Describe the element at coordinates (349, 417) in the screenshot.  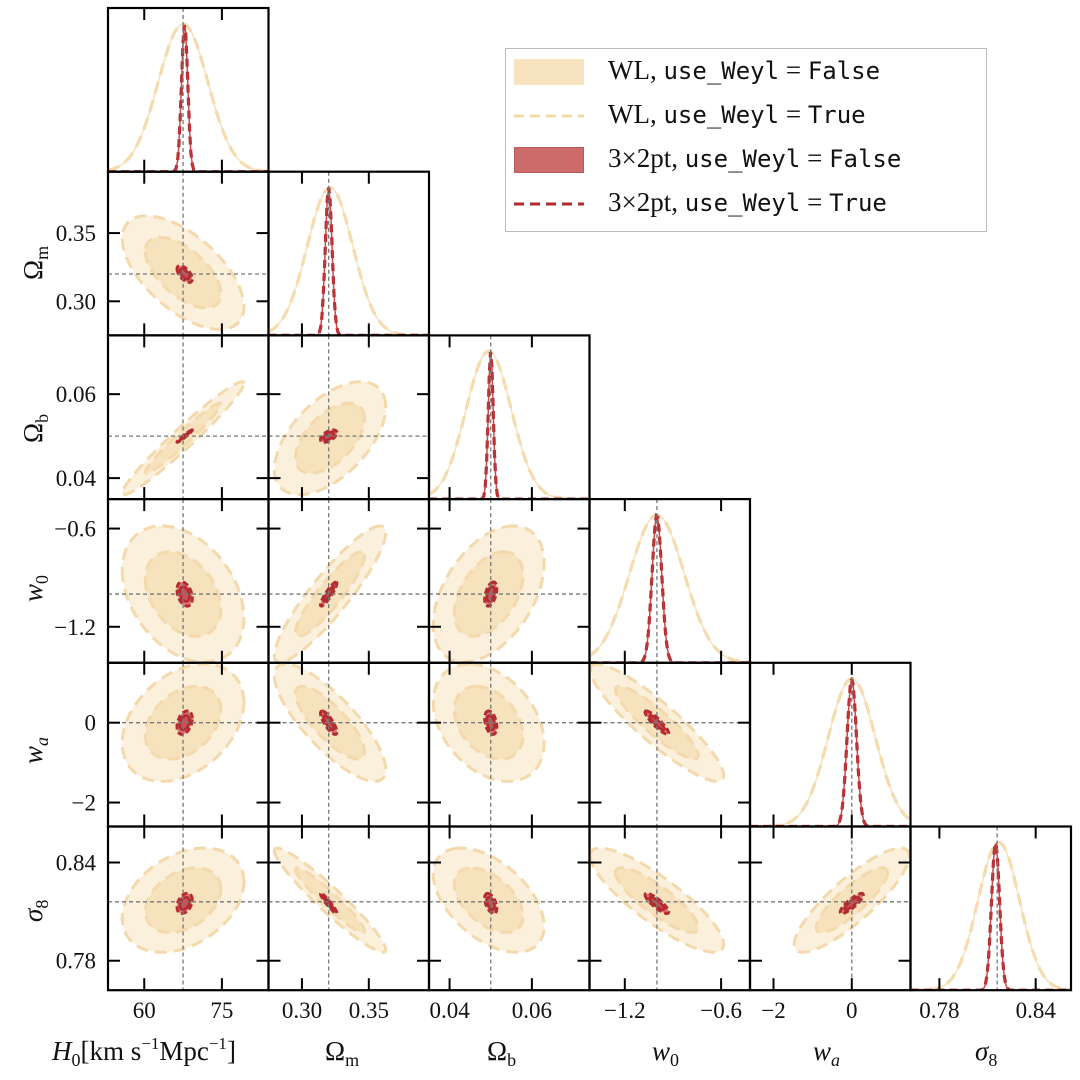
I see `panel-Ob-Om` at that location.